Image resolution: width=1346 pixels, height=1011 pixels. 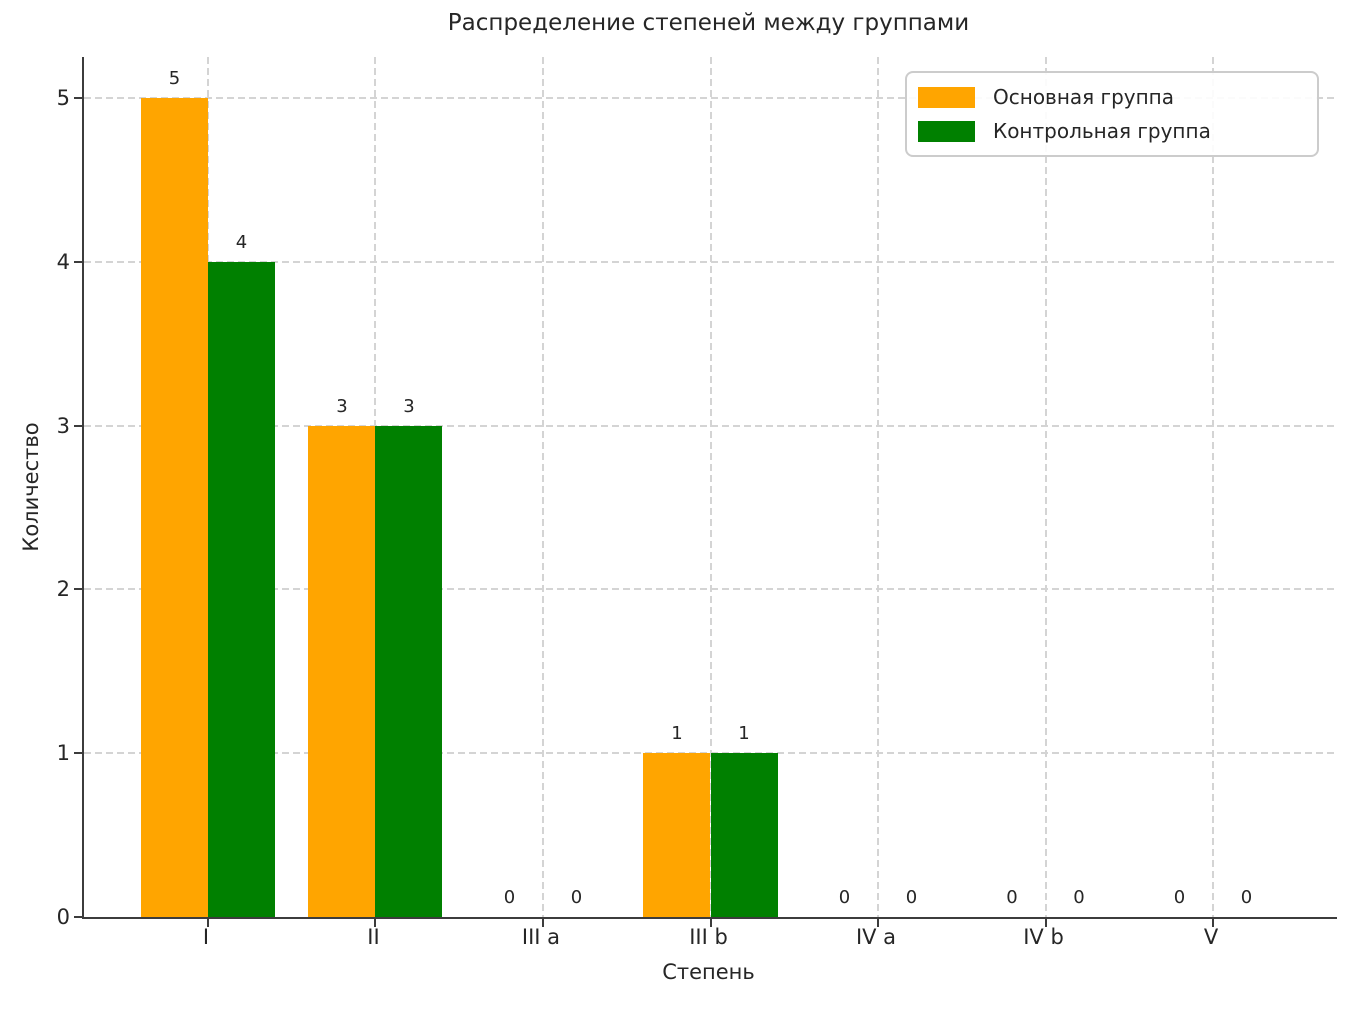 I want to click on y-axis-title: Количество, so click(x=31, y=487).